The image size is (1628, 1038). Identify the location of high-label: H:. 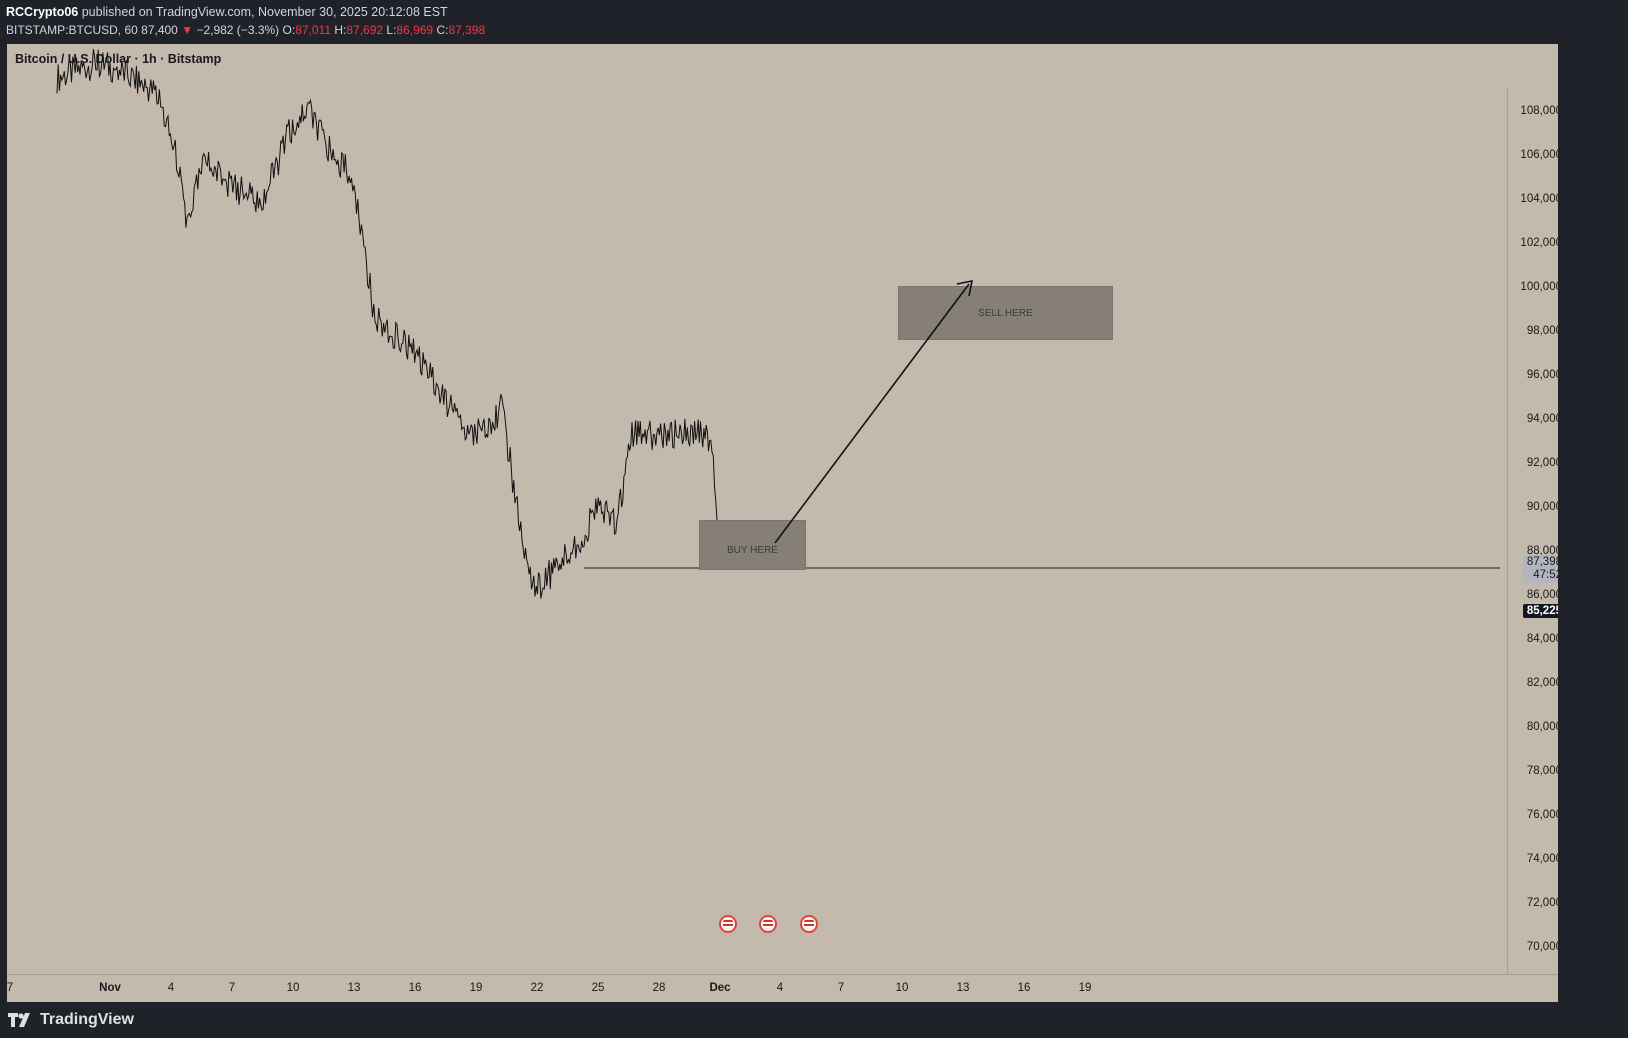
(340, 30).